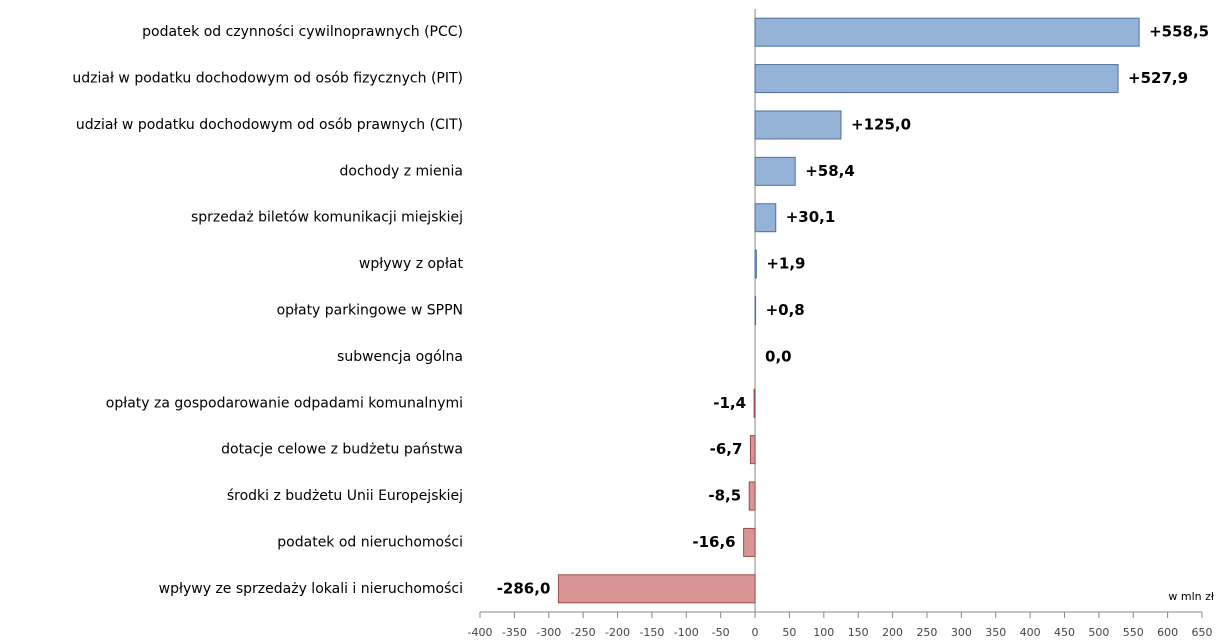  Describe the element at coordinates (617, 632) in the screenshot. I see `x-tick-label: -200` at that location.